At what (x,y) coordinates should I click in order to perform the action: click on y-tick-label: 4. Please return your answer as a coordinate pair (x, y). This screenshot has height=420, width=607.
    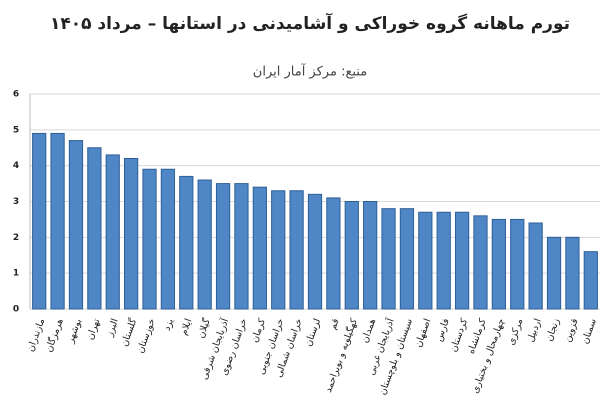
    Looking at the image, I should click on (16, 166).